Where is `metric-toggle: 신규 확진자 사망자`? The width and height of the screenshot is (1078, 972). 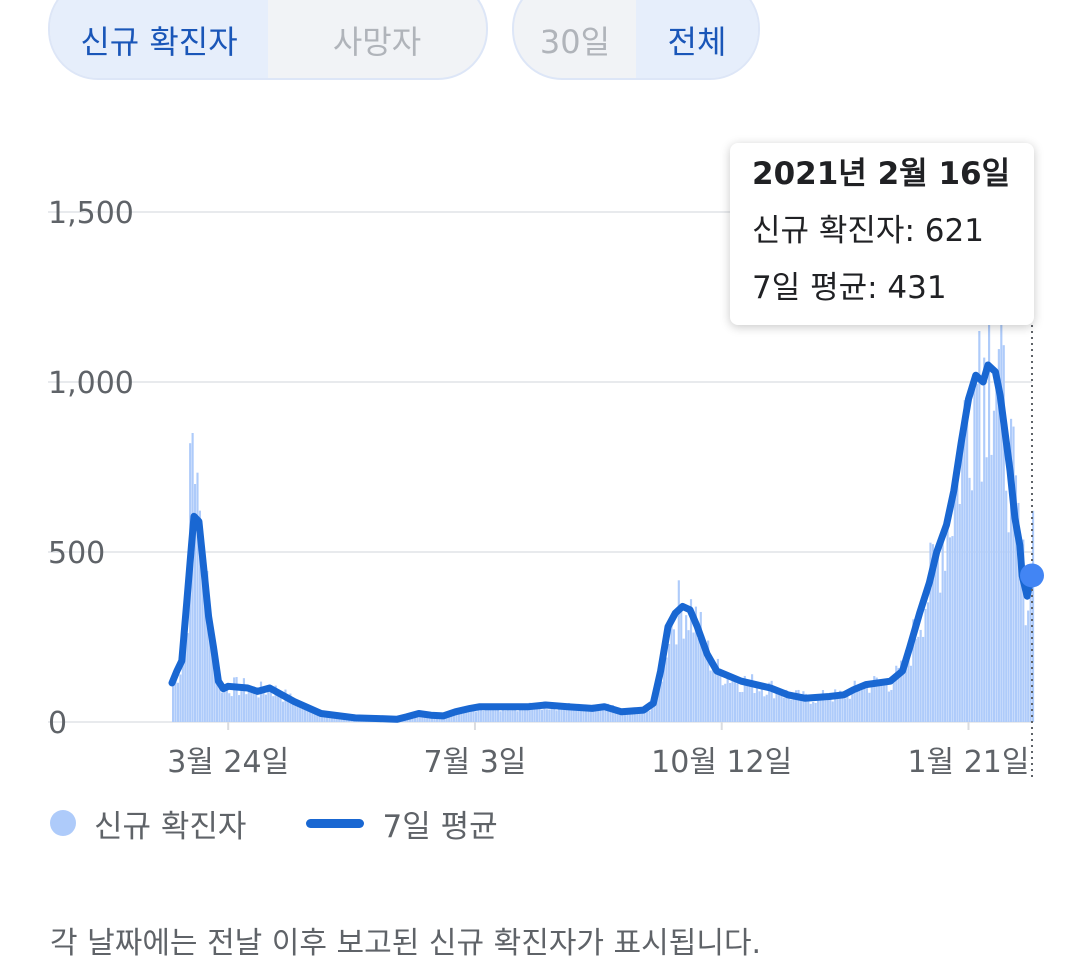 metric-toggle: 신규 확진자 사망자 is located at coordinates (268, 40).